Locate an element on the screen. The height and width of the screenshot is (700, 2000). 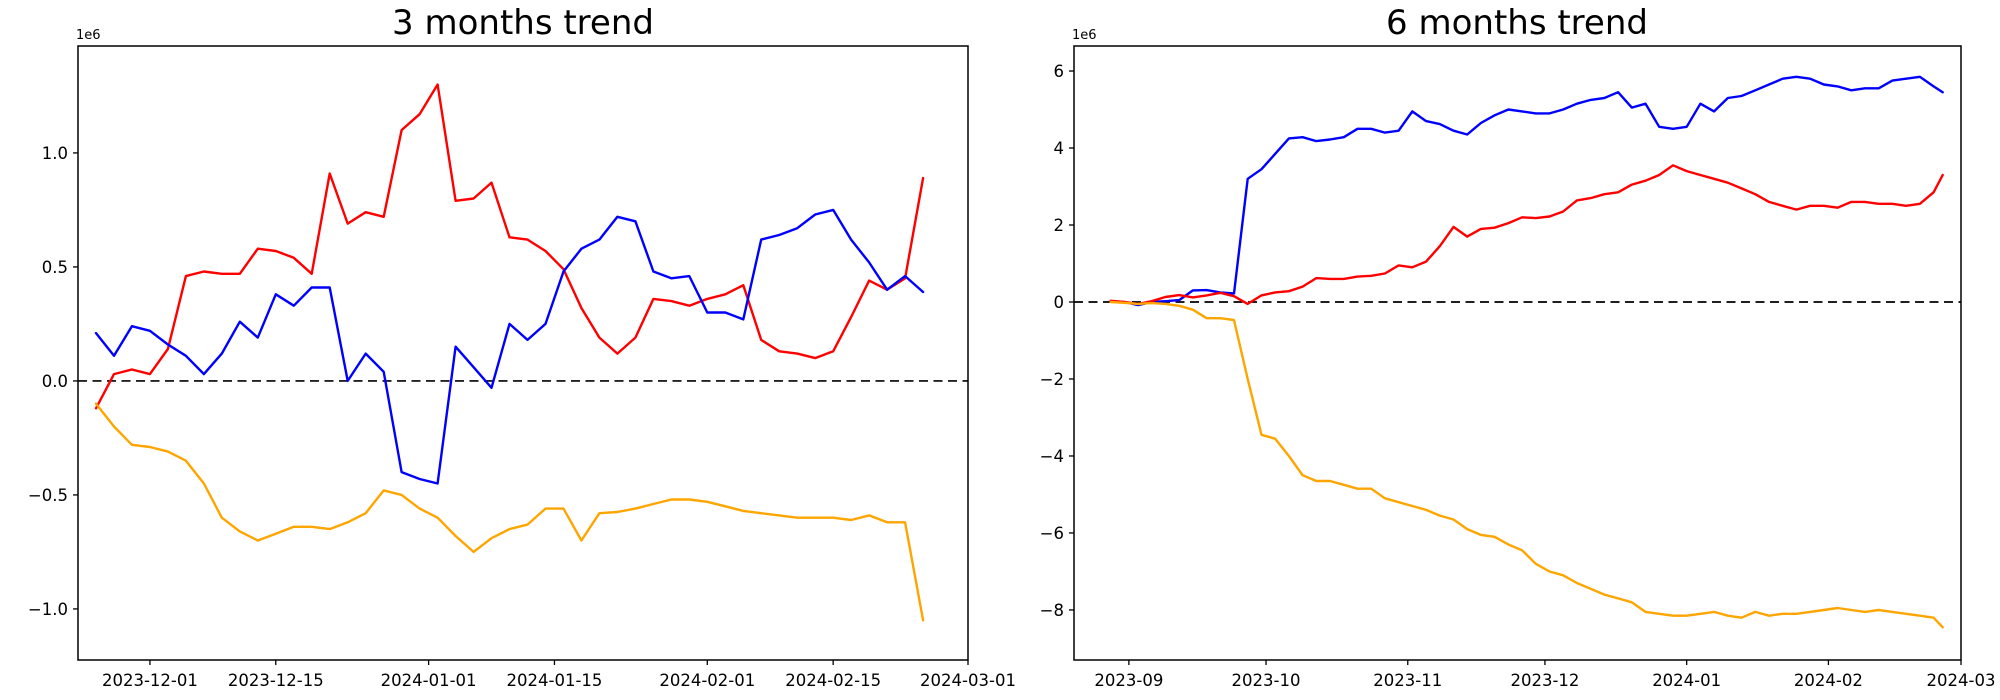
x-tick-label: 2024-01-01 is located at coordinates (429, 680).